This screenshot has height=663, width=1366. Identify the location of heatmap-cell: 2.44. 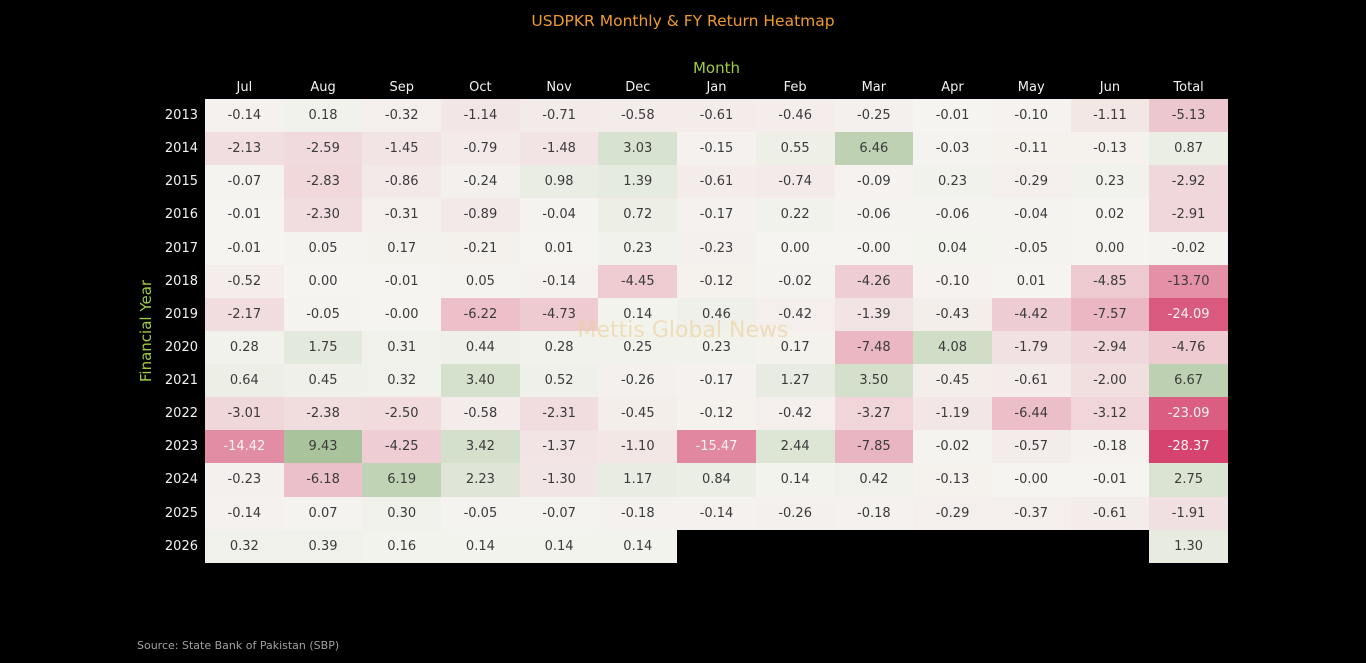
(795, 447).